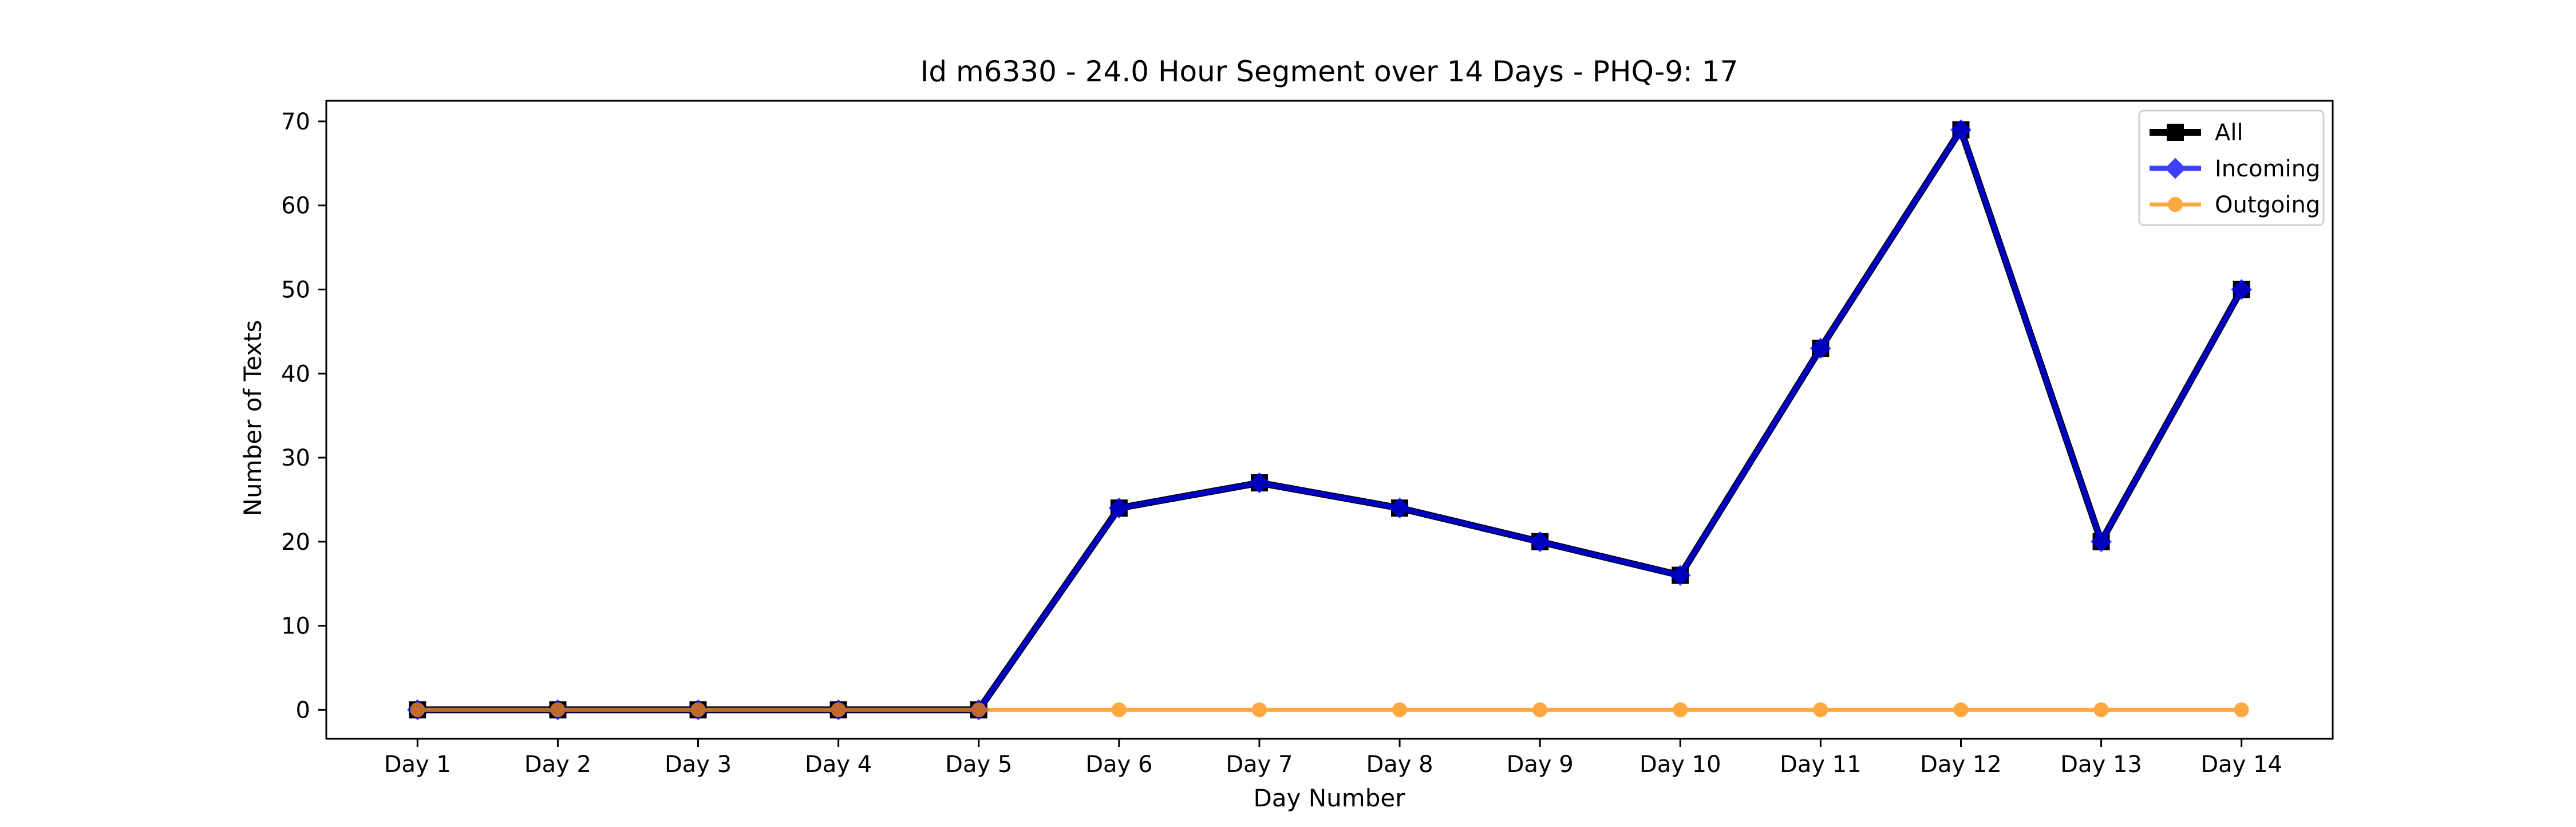 This screenshot has width=2576, height=827. I want to click on legend: All Incoming Outgoing, so click(2231, 168).